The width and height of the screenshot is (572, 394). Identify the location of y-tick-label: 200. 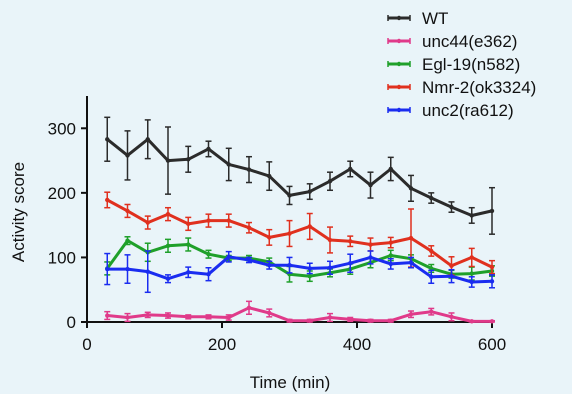
(62, 193).